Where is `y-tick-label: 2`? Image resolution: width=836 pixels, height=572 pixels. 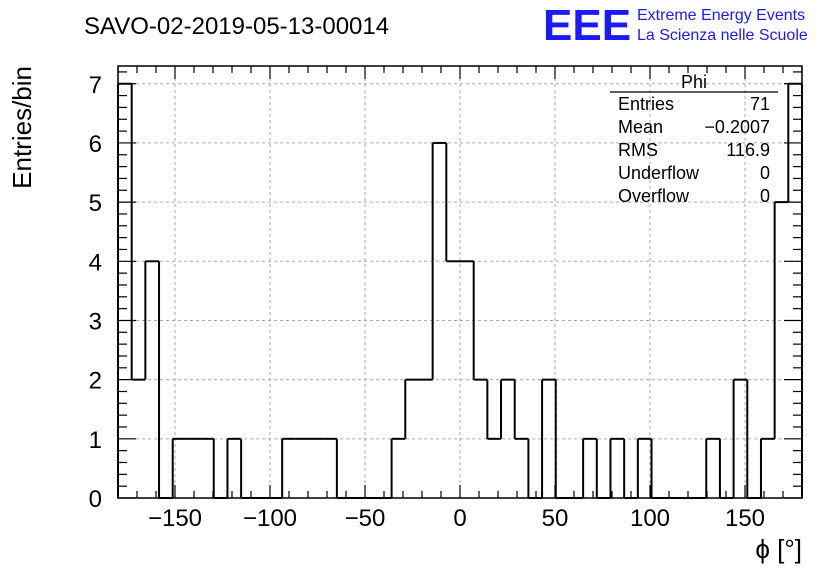 y-tick-label: 2 is located at coordinates (95, 381).